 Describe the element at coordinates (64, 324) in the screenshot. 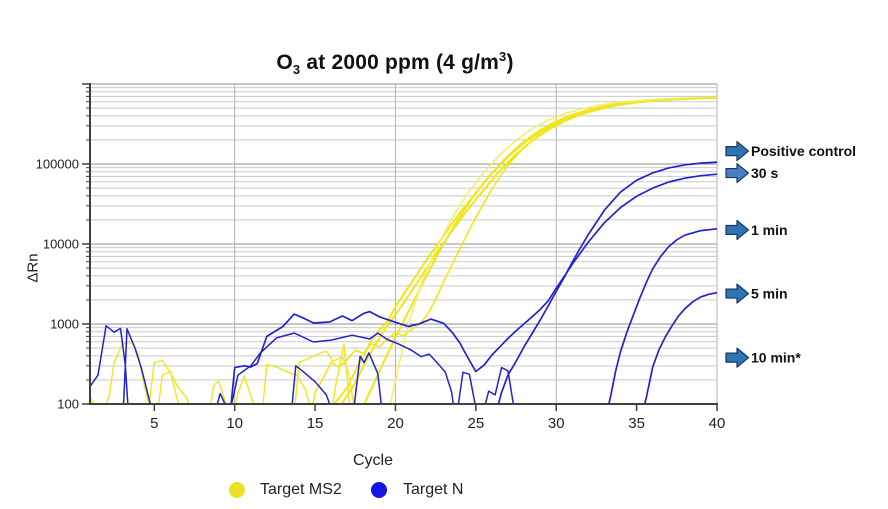

I see `y-tick-label: 1000` at that location.